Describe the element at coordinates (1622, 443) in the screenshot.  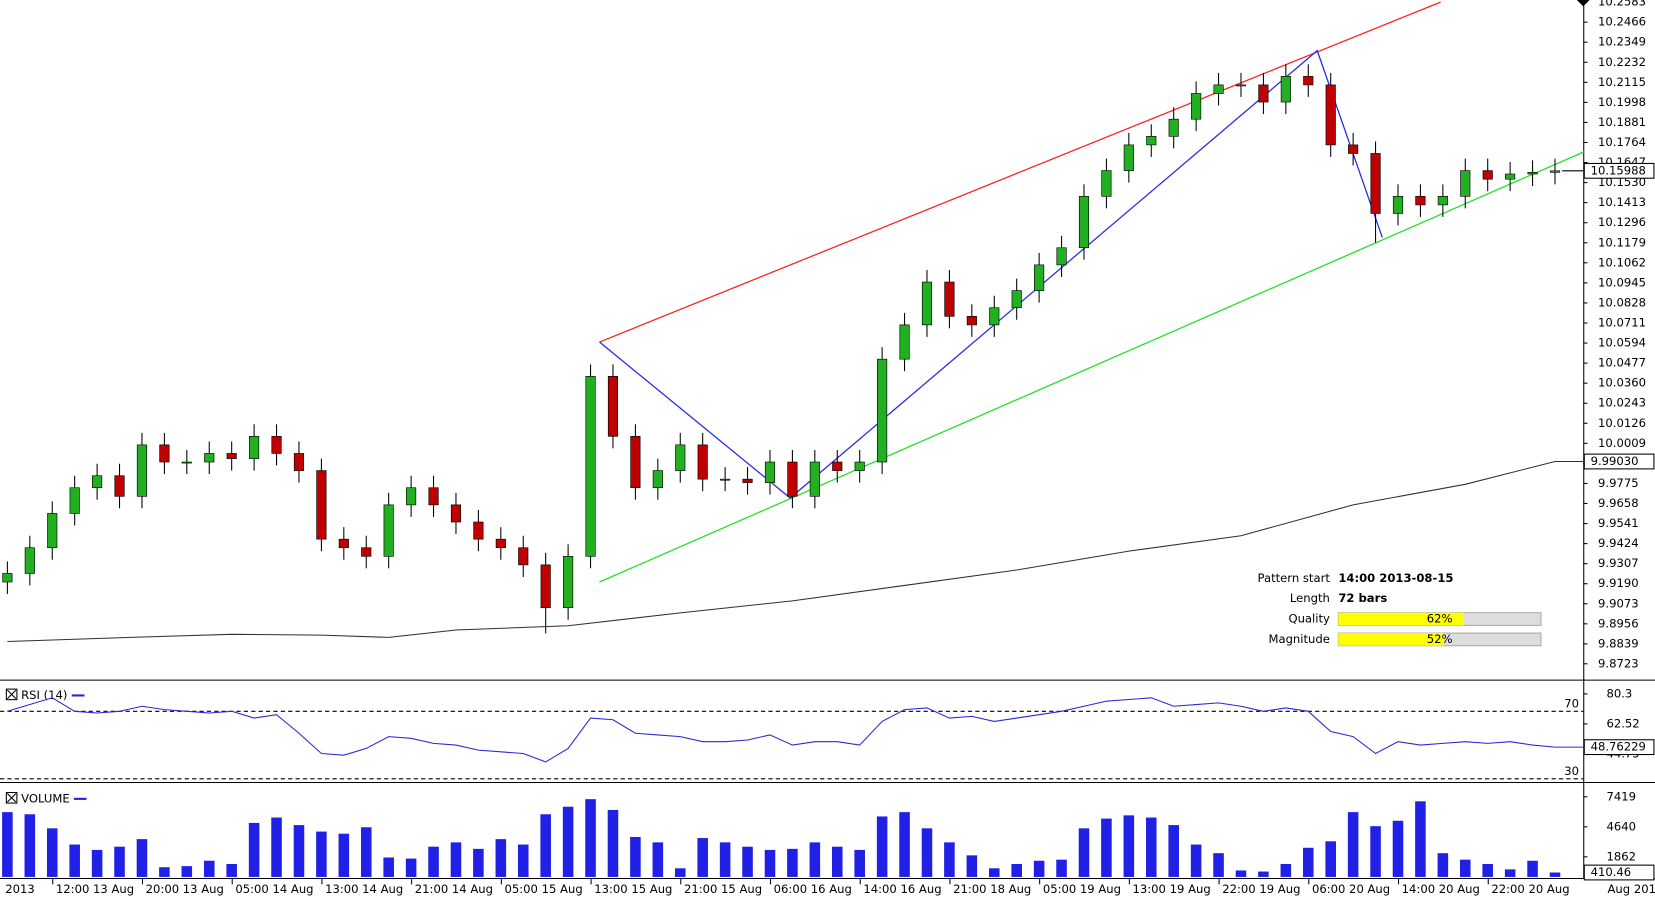
I see `y-tick-label: 10.0009` at that location.